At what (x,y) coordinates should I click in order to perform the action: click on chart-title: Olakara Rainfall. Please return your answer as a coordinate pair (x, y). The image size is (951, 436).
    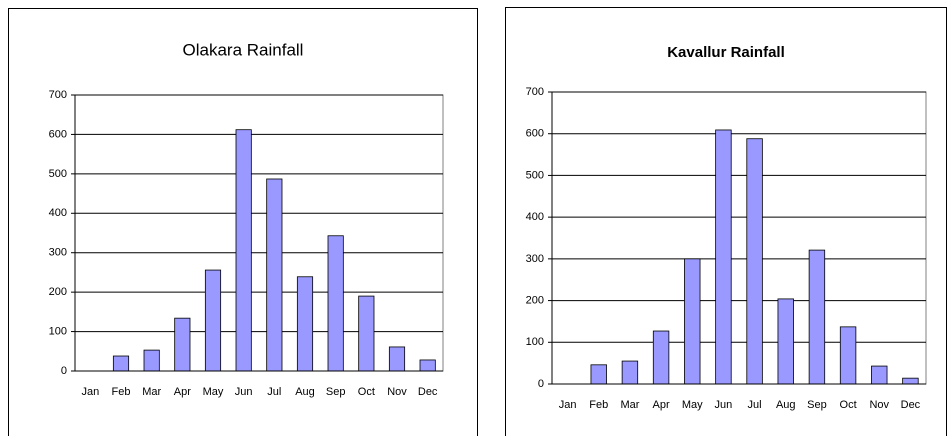
    Looking at the image, I should click on (243, 49).